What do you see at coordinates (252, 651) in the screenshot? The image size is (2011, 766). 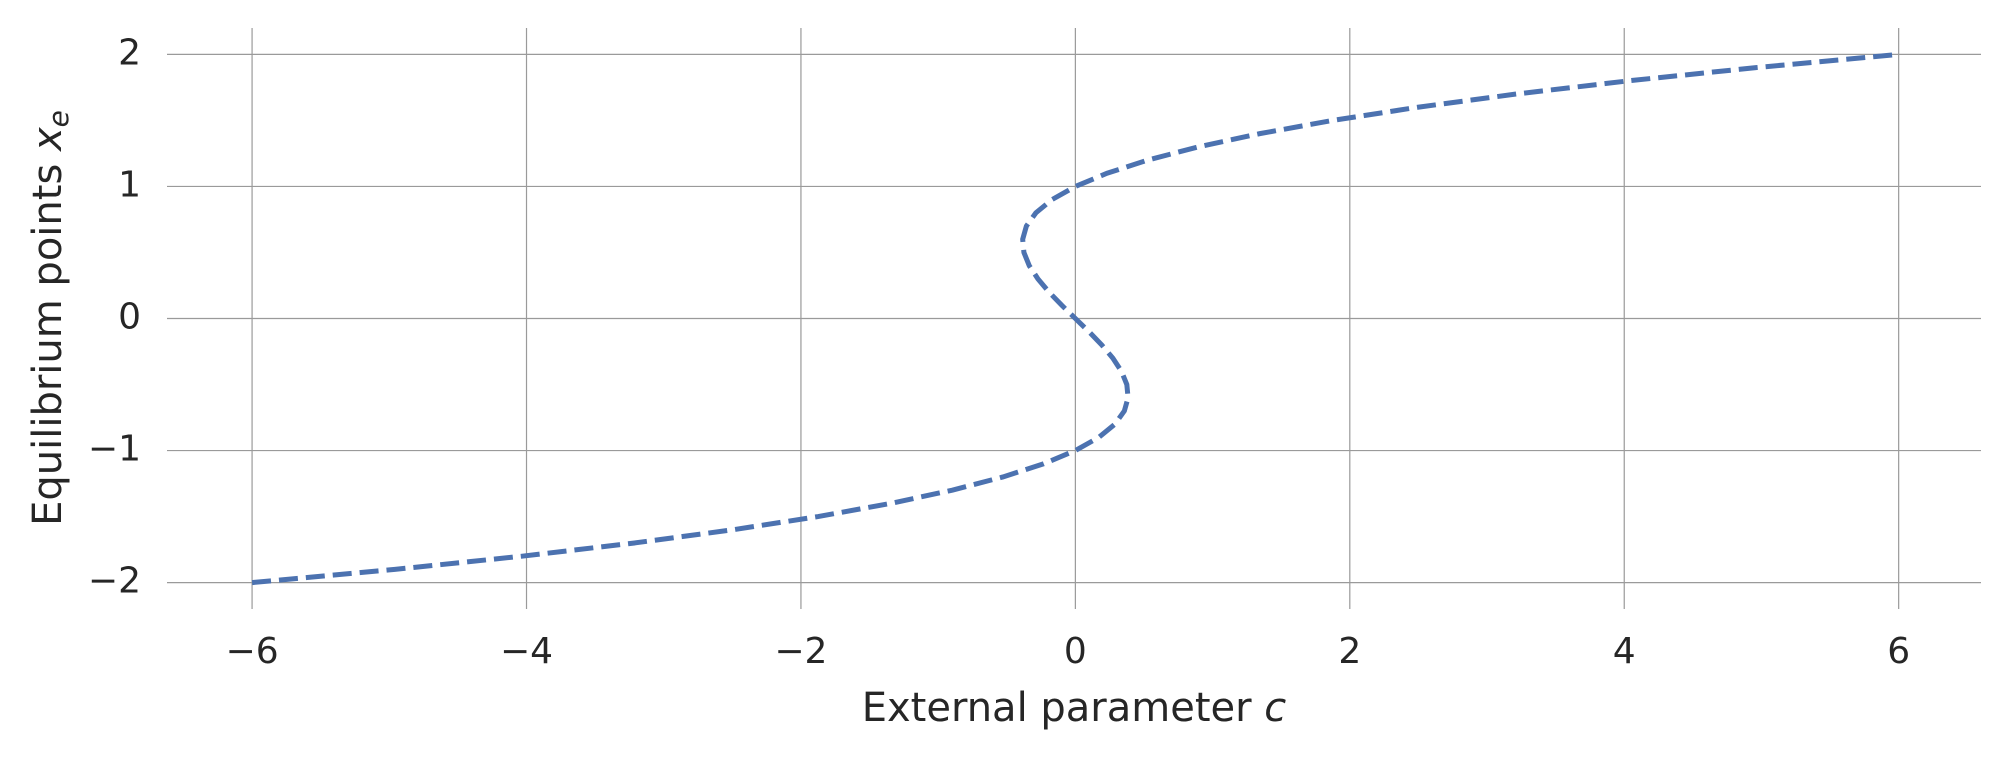 I see `x-tick-label: −6` at bounding box center [252, 651].